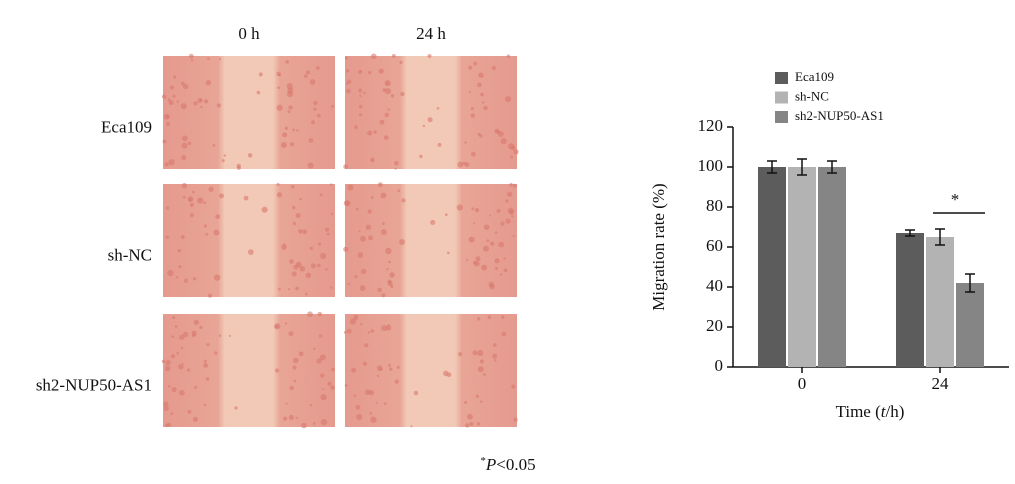 This screenshot has width=1015, height=484. Describe the element at coordinates (941, 383) in the screenshot. I see `x-tick-label: 24` at that location.